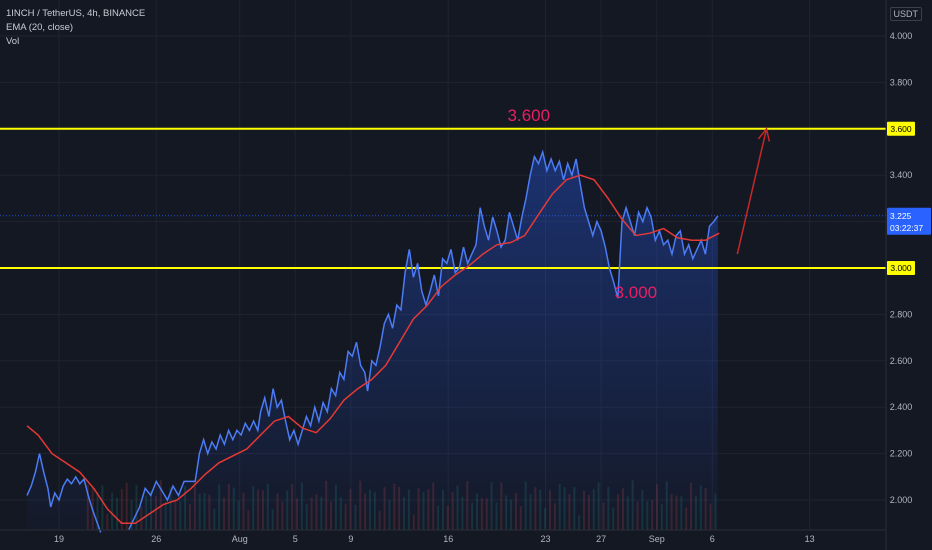 This screenshot has height=550, width=932. Describe the element at coordinates (657, 539) in the screenshot. I see `x-tick-label: Sep` at that location.